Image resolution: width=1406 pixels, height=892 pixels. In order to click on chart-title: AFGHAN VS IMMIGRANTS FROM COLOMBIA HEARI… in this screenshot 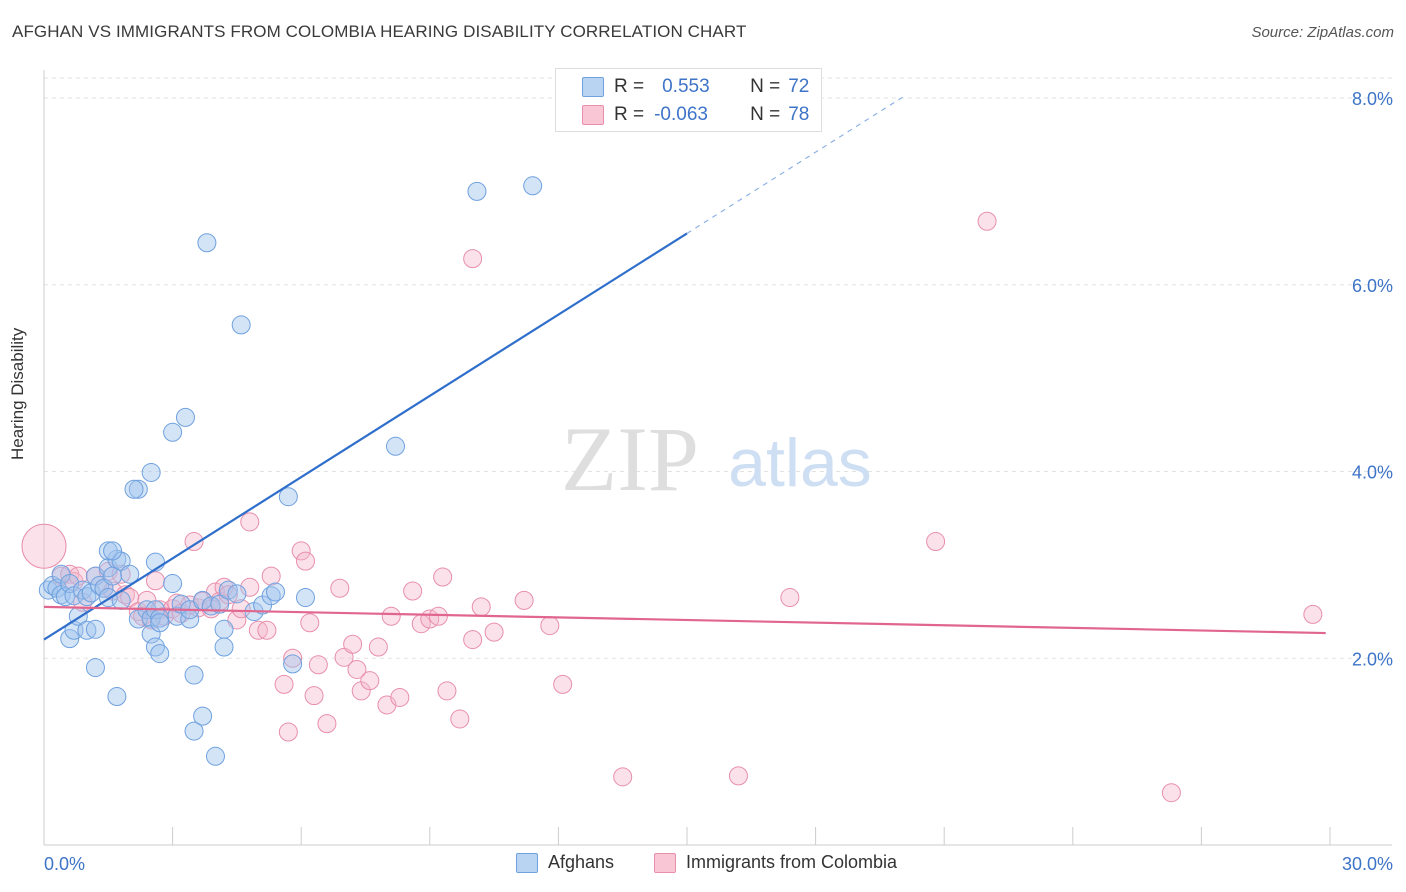, I will do `click(379, 31)`.